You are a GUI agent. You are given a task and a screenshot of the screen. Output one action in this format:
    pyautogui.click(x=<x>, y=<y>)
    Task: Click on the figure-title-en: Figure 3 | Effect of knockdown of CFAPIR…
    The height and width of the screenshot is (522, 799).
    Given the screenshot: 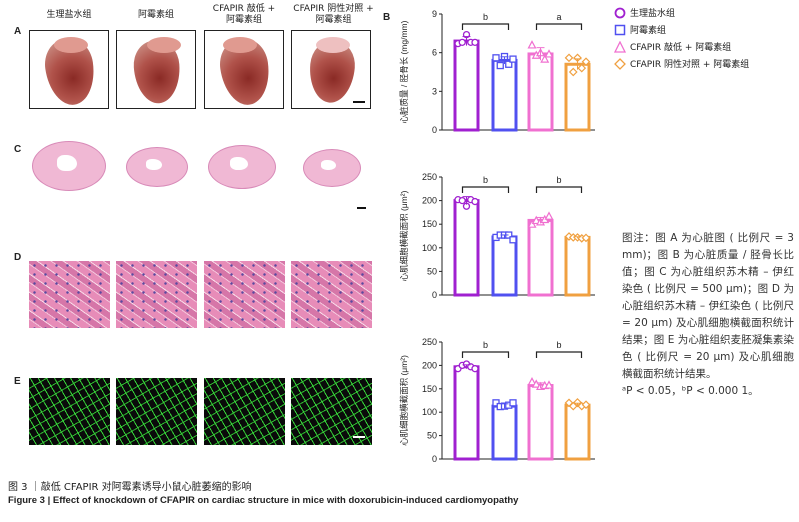 What is the action you would take?
    pyautogui.click(x=263, y=500)
    